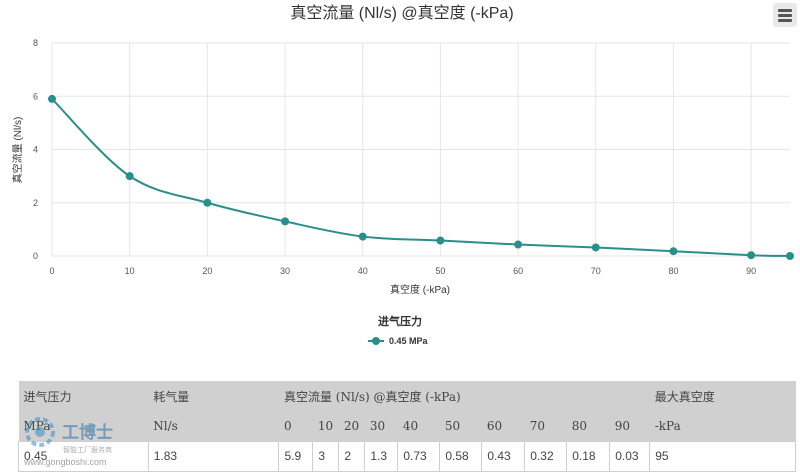 Image resolution: width=800 pixels, height=476 pixels. I want to click on header-inlet-pressure: 进气压力, so click(47, 396).